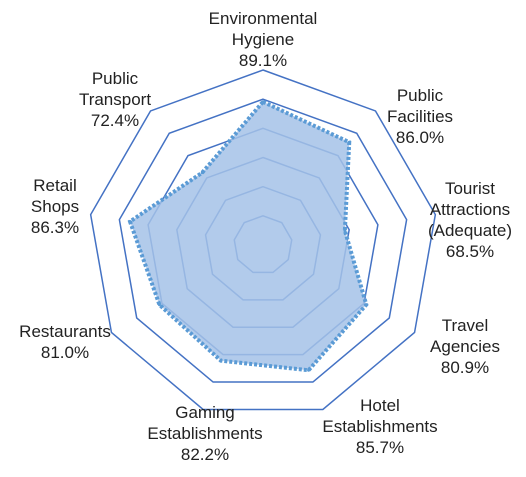  I want to click on category-label: Travel Agencies, so click(465, 336).